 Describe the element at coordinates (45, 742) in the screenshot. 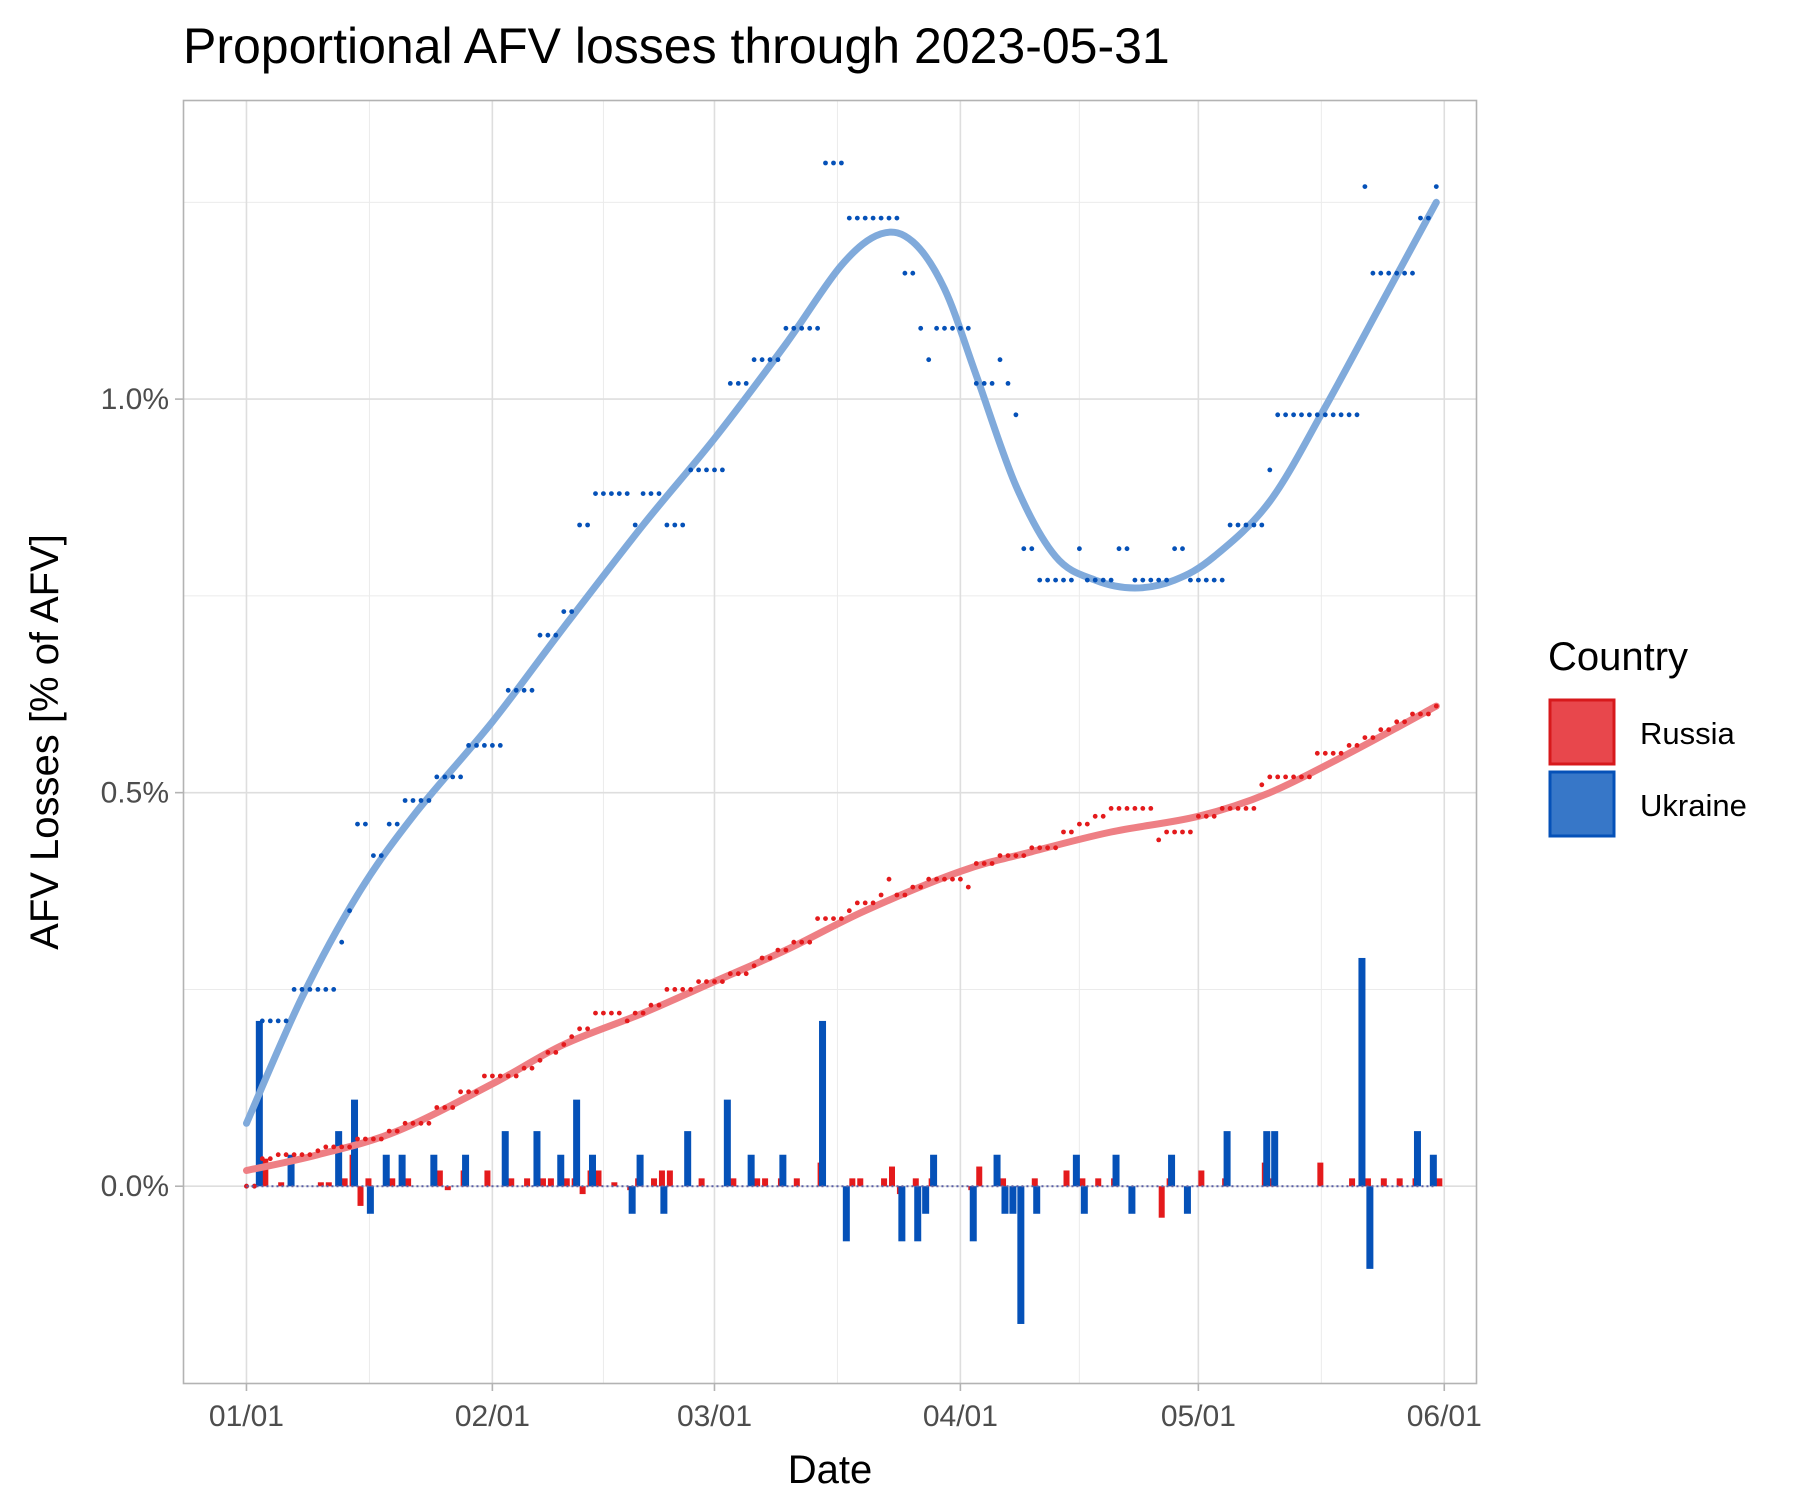

I see `y-axis-title: AFV Losses [% of AFV]` at that location.